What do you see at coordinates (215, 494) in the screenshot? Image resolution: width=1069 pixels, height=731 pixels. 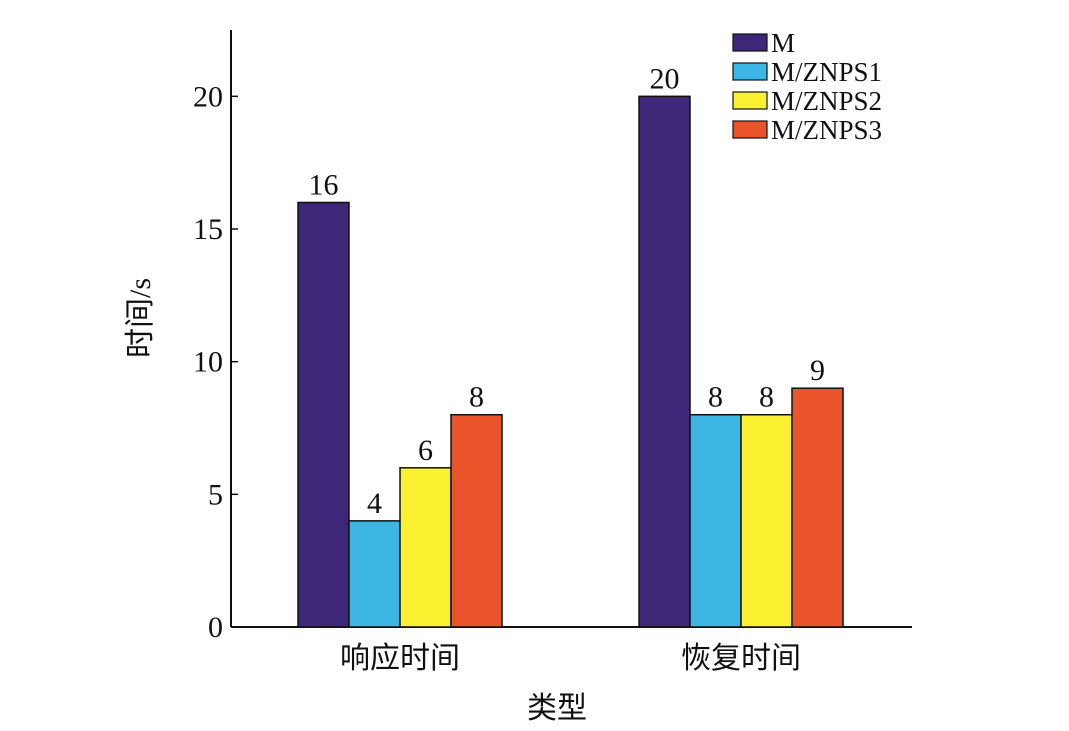 I see `y-tick-label: 5` at bounding box center [215, 494].